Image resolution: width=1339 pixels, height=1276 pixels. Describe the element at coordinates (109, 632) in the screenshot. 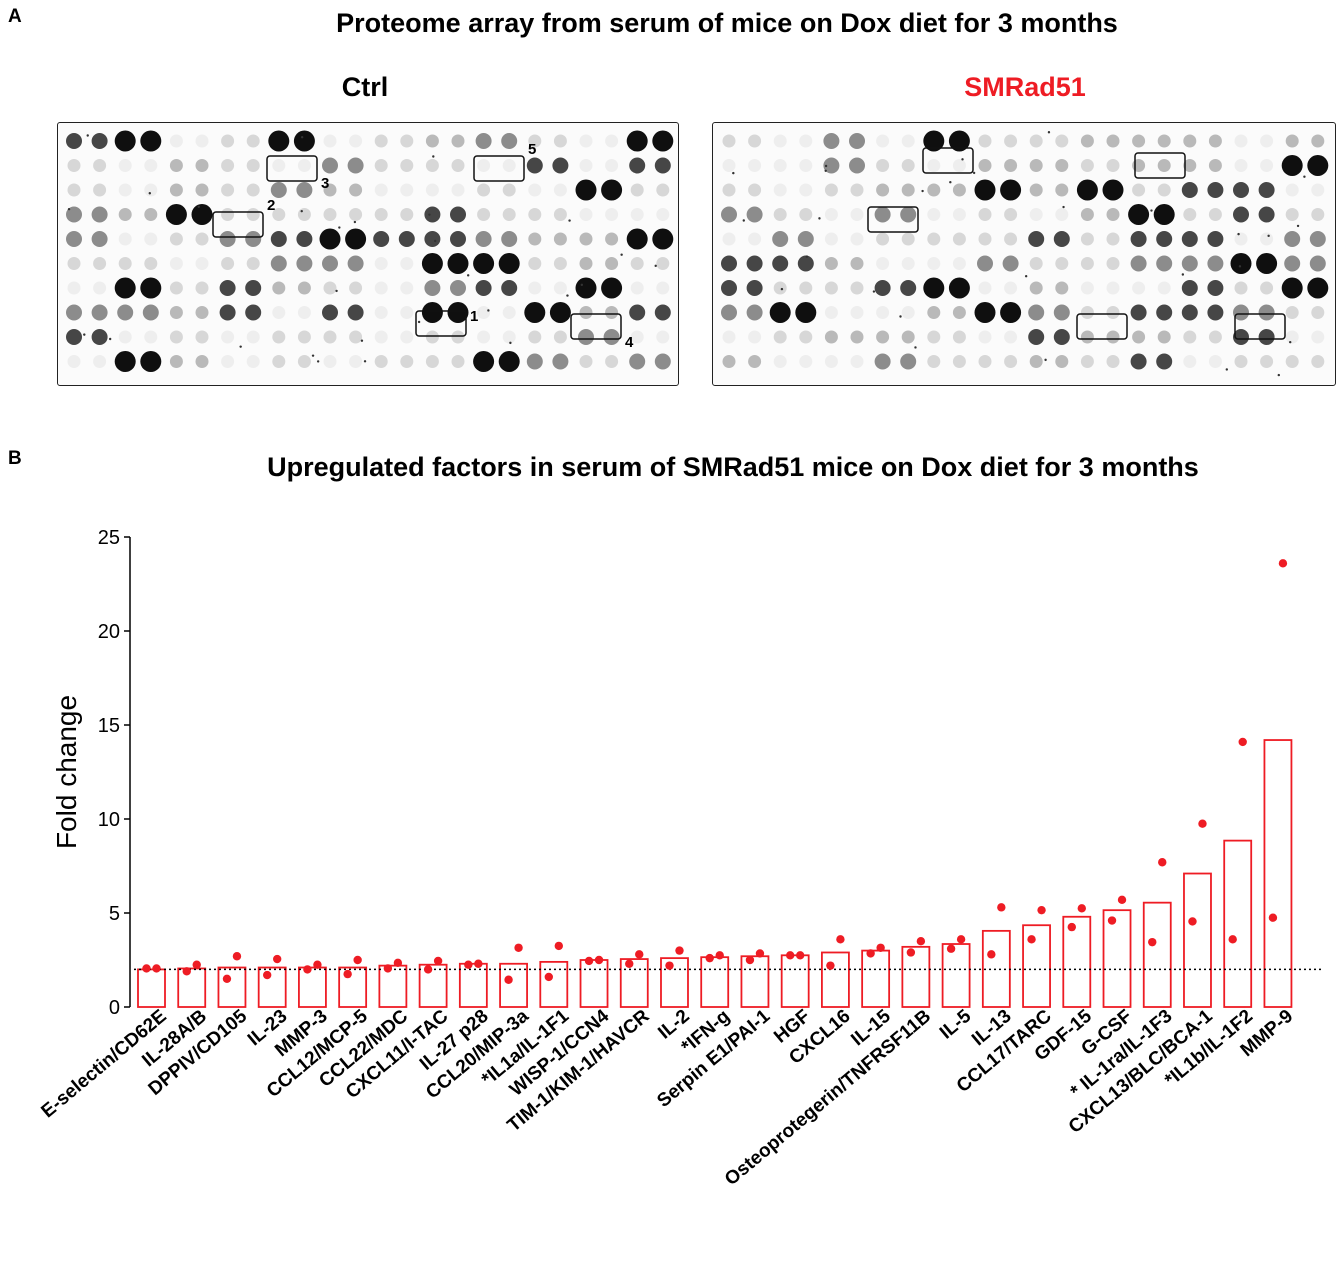

I see `y-tick-label: 20` at that location.